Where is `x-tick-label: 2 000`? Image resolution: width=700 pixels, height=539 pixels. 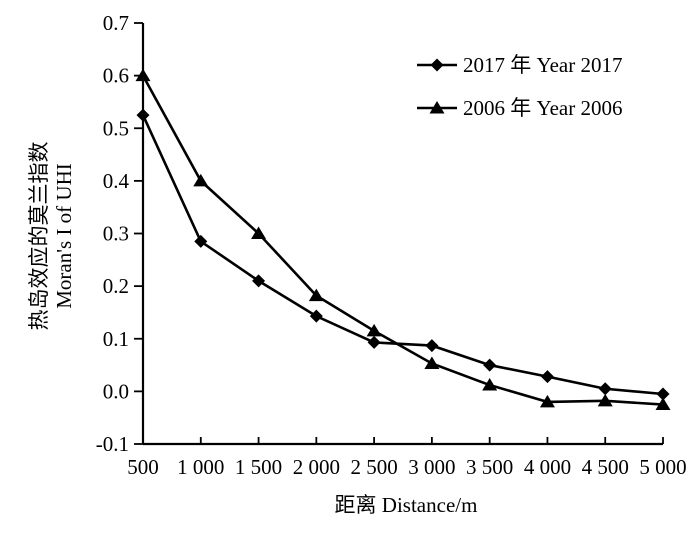 x-tick-label: 2 000 is located at coordinates (316, 467).